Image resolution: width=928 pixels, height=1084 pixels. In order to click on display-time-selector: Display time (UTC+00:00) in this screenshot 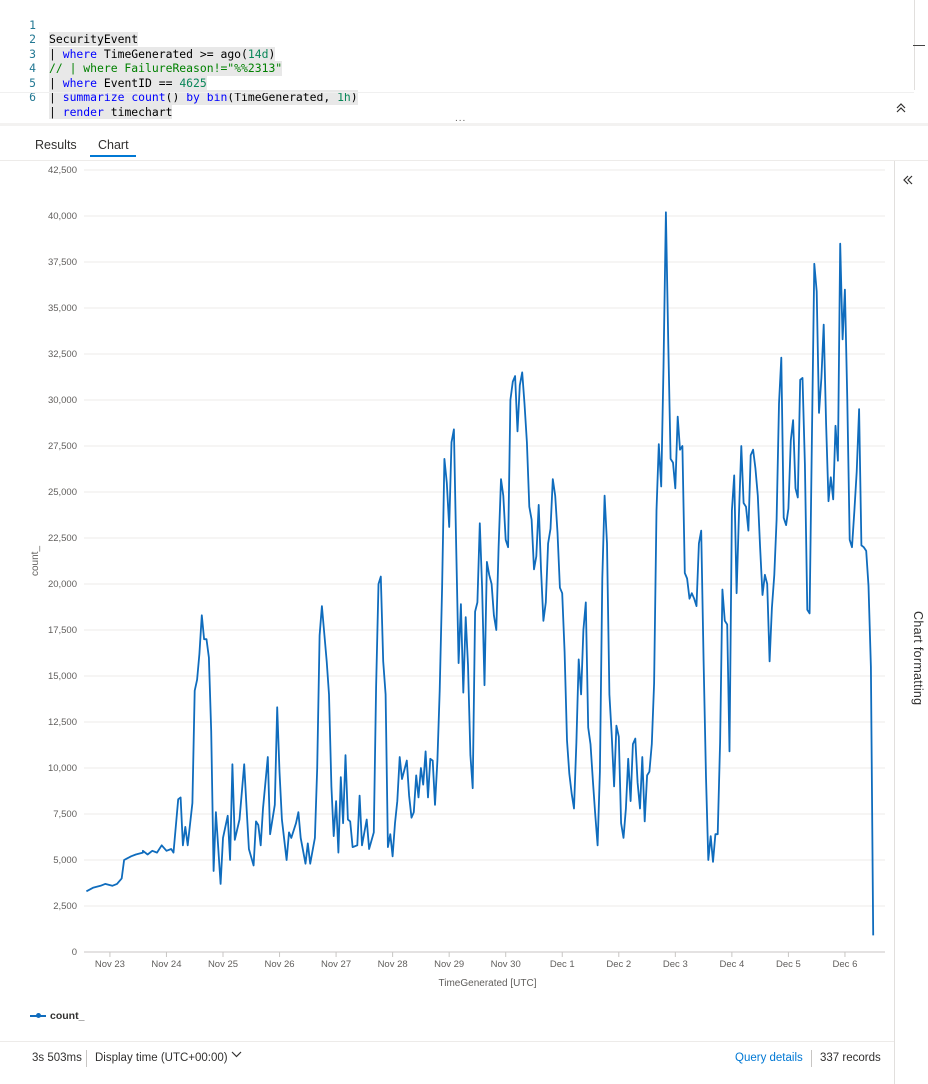, I will do `click(161, 1058)`.